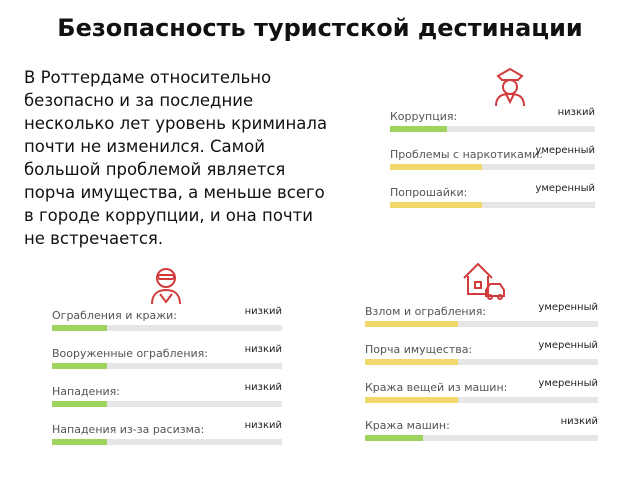 The image size is (640, 480). I want to click on row: Коррупция: низкий, so click(492, 127).